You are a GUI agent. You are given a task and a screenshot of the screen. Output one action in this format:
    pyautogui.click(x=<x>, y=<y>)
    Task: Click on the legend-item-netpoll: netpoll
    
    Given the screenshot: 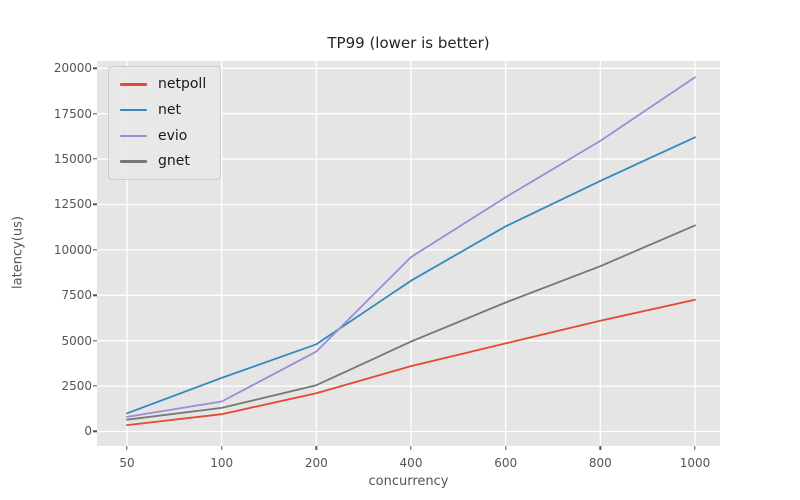 What is the action you would take?
    pyautogui.click(x=163, y=84)
    